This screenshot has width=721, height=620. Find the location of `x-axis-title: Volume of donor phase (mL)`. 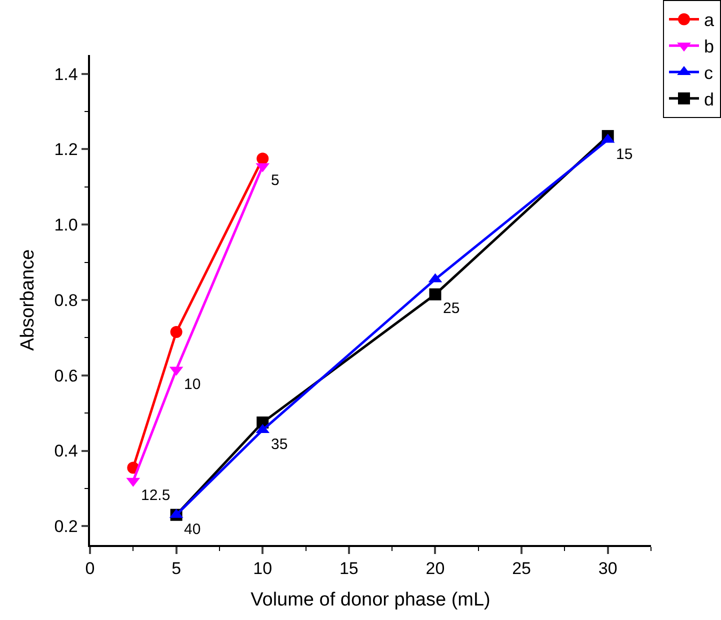

x-axis-title: Volume of donor phase (mL) is located at coordinates (370, 599).